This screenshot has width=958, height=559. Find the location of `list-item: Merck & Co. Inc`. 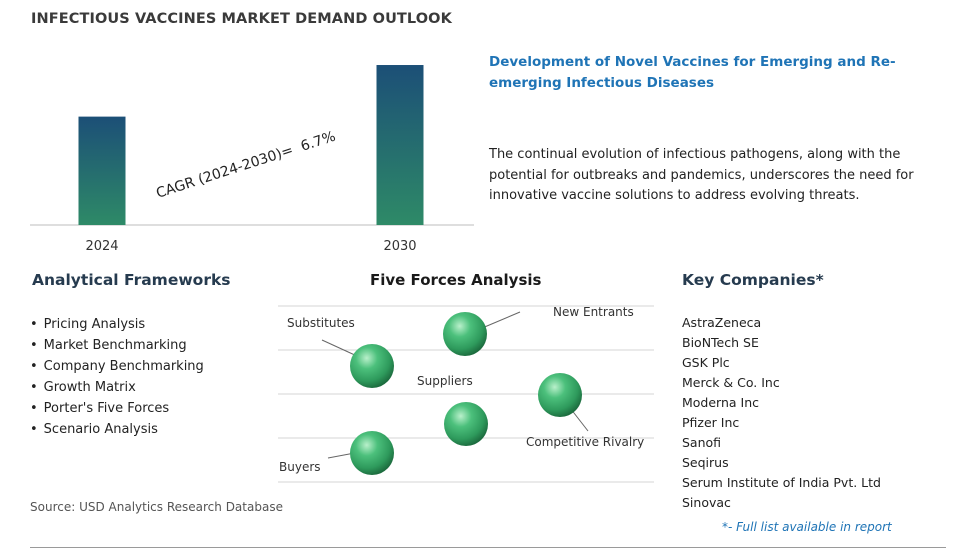

list-item: Merck & Co. Inc is located at coordinates (731, 382).